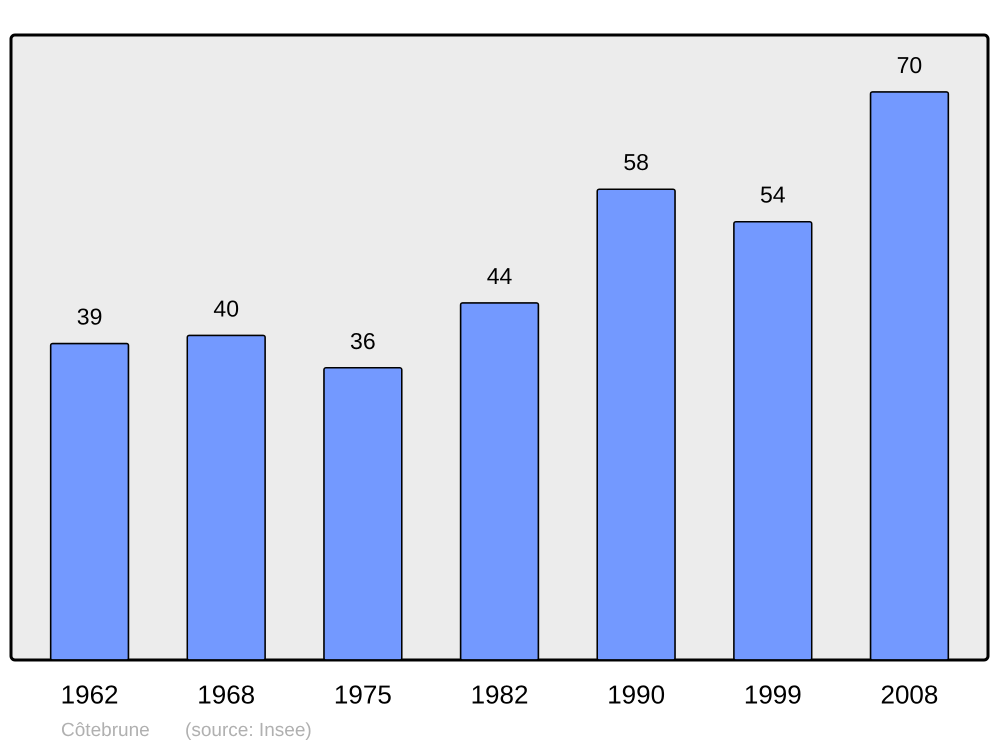 This screenshot has width=1000, height=747. Describe the element at coordinates (363, 695) in the screenshot. I see `x-tick-label: 1975` at that location.